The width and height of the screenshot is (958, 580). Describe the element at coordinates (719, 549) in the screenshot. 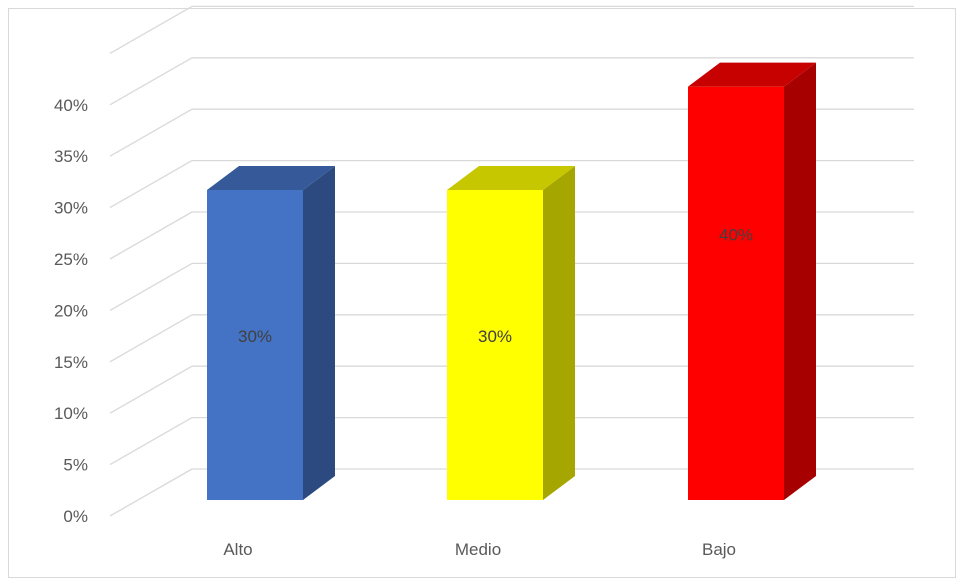

I see `x-category-label: Bajo` at that location.